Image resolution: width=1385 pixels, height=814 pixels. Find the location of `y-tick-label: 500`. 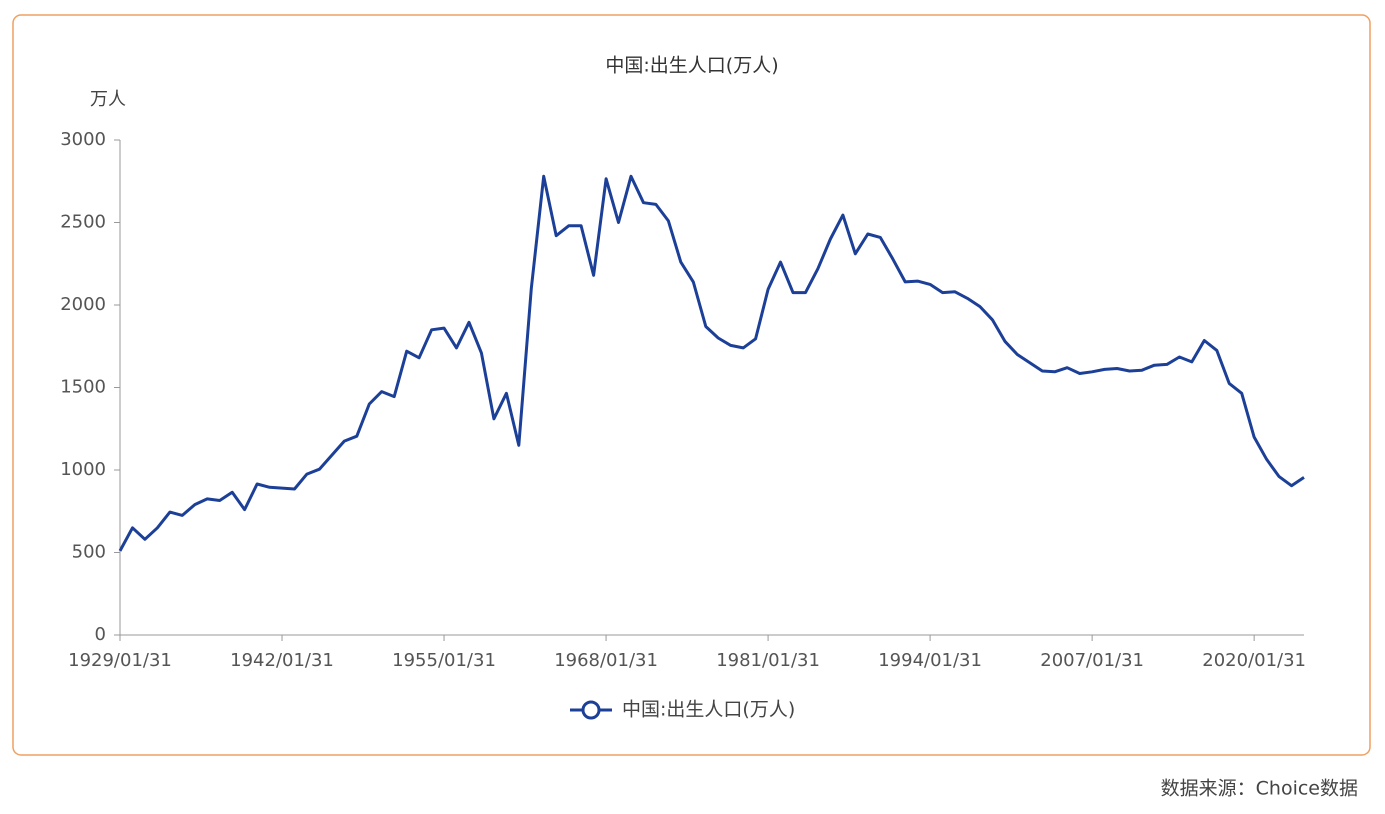

y-tick-label: 500 is located at coordinates (89, 552).